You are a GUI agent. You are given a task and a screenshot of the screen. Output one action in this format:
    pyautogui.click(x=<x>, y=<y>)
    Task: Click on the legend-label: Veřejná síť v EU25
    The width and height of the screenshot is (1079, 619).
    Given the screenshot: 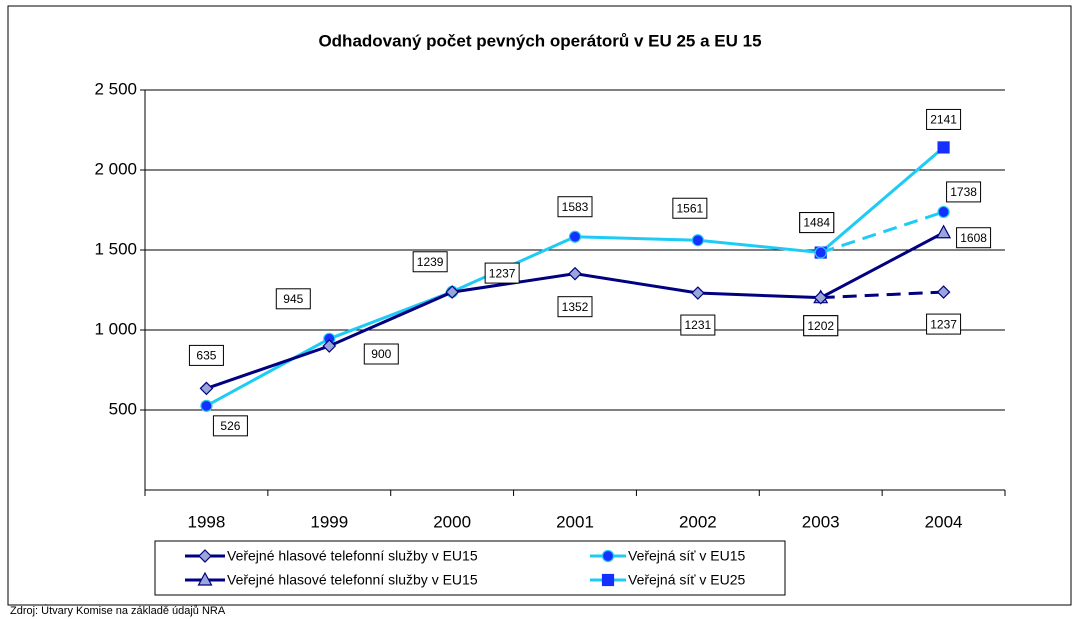 What is the action you would take?
    pyautogui.click(x=687, y=580)
    